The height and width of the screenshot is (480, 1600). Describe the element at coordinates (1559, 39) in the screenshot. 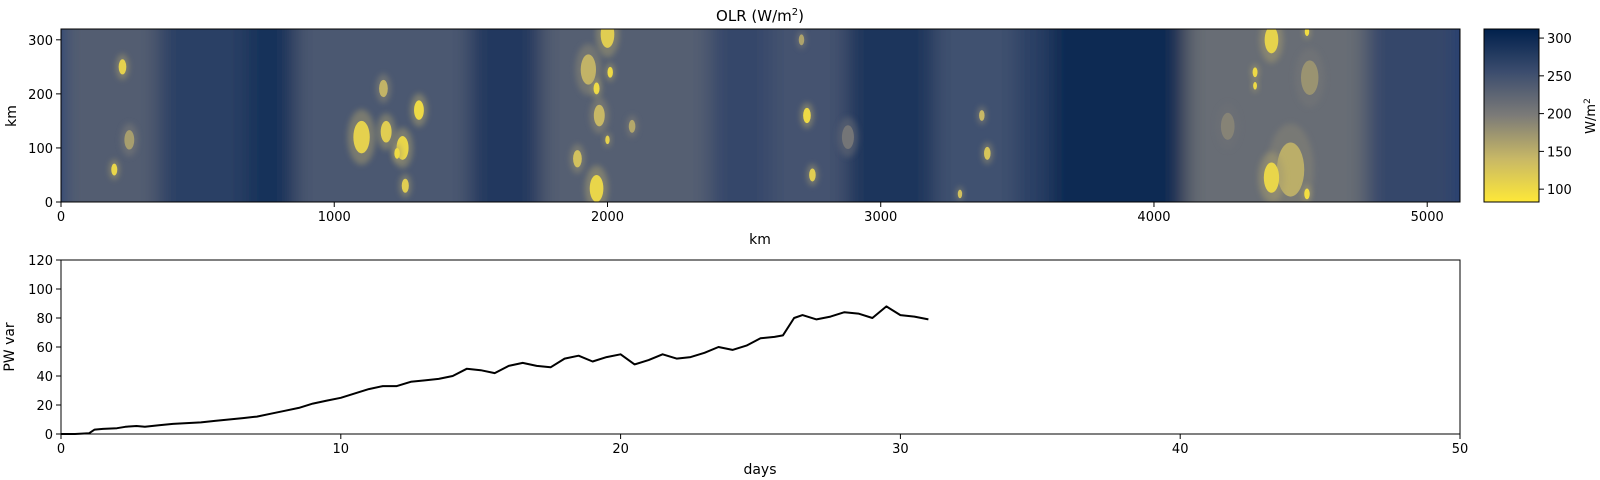

I see `colorbar-tick-label: 300` at that location.